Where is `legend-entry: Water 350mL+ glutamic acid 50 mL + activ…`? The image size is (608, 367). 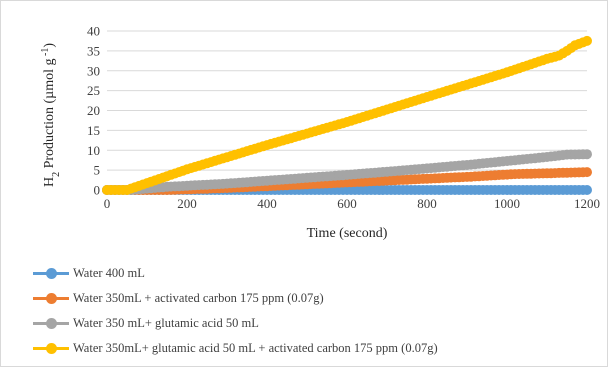
legend-entry: Water 350mL+ glutamic acid 50 mL + activ… is located at coordinates (235, 348).